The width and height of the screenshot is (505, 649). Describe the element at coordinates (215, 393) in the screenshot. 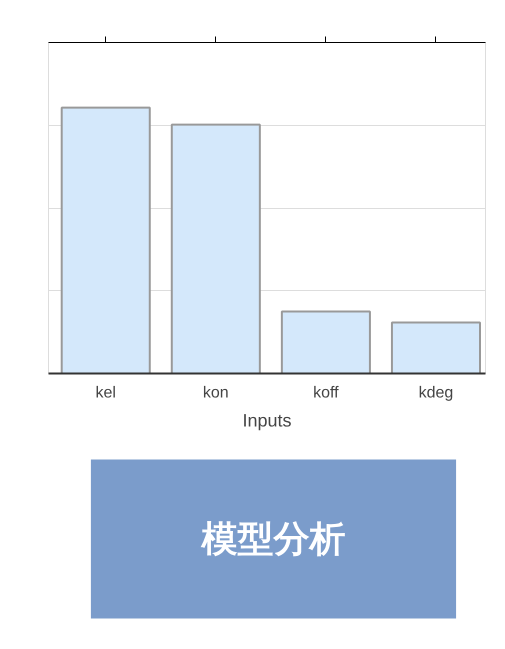

I see `x-tick-label: kon` at that location.